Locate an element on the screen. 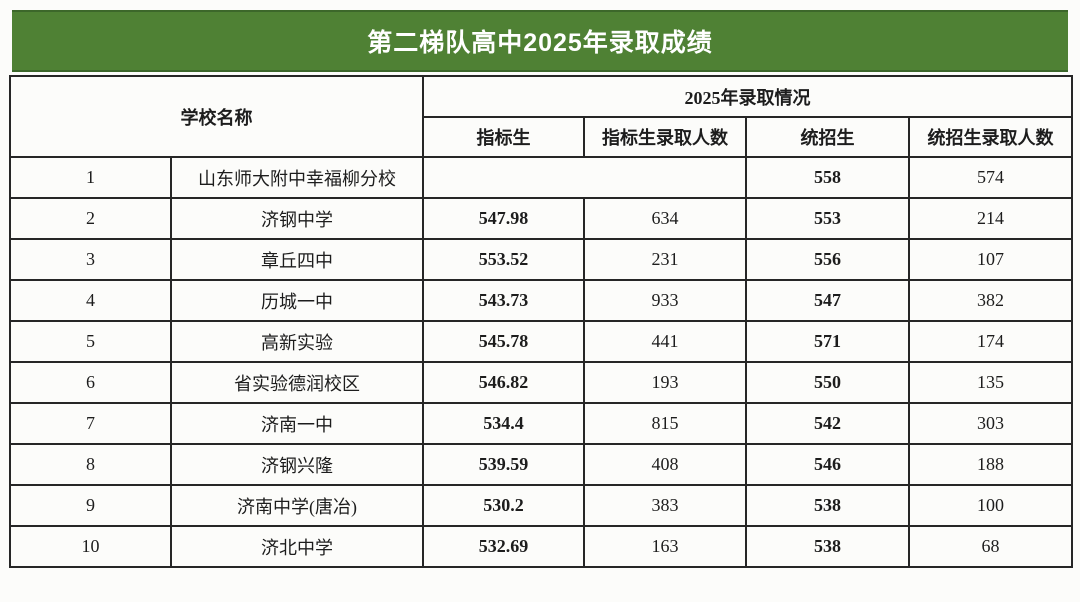 The width and height of the screenshot is (1080, 602). unified-score: 553 is located at coordinates (827, 218).